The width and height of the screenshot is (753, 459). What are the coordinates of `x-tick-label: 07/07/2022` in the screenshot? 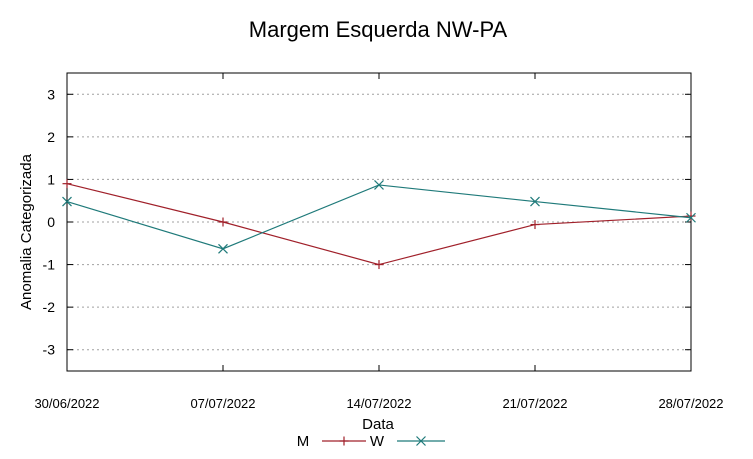 It's located at (222, 403).